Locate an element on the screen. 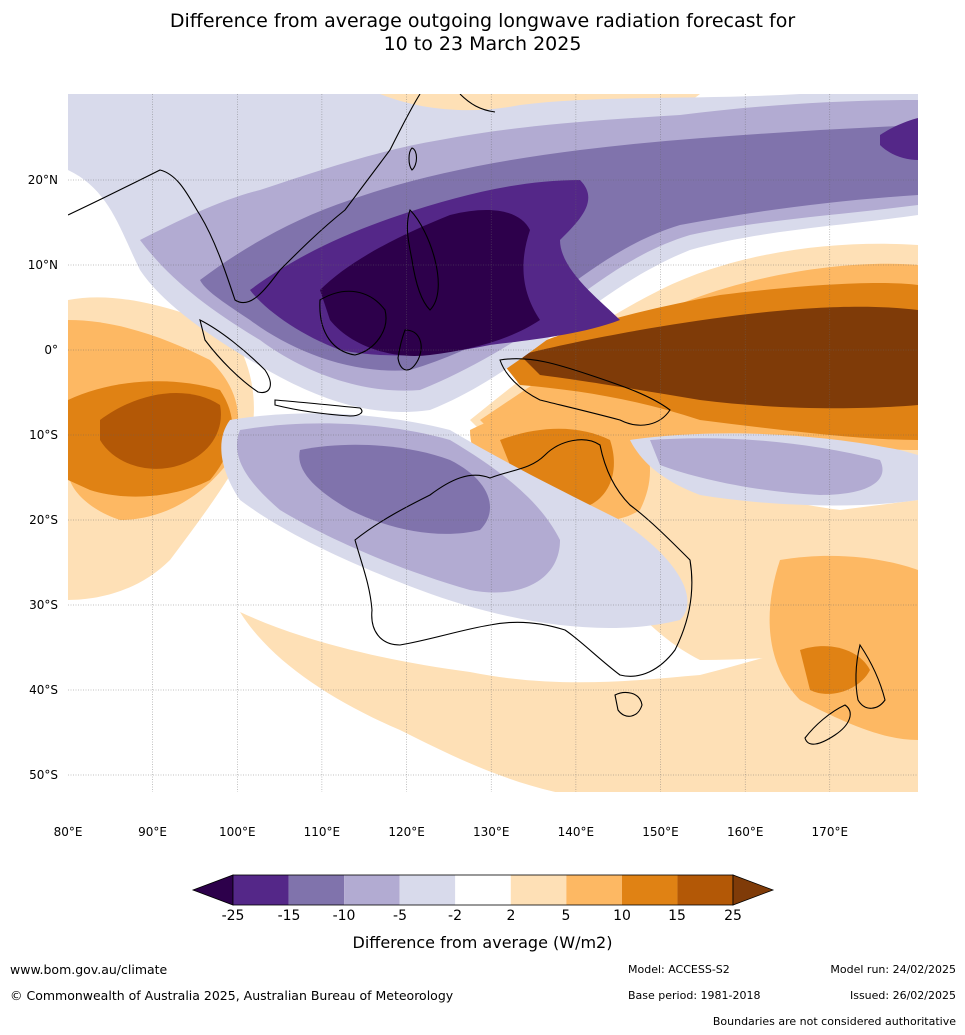 This screenshot has height=1035, width=965. colorbar-above-arrow is located at coordinates (753, 890).